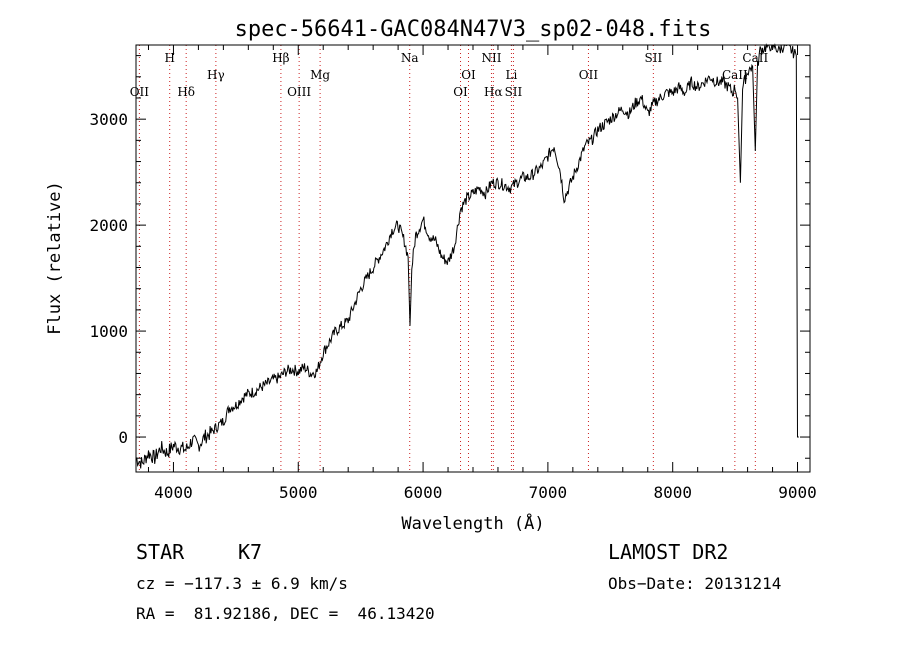  Describe the element at coordinates (108, 119) in the screenshot. I see `y-tick-label: 3000` at that location.